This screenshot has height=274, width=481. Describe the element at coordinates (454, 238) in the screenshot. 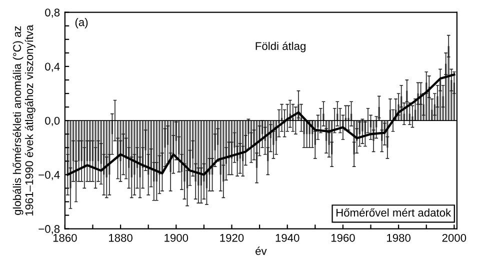

I see `x-tick-label: 2000` at that location.